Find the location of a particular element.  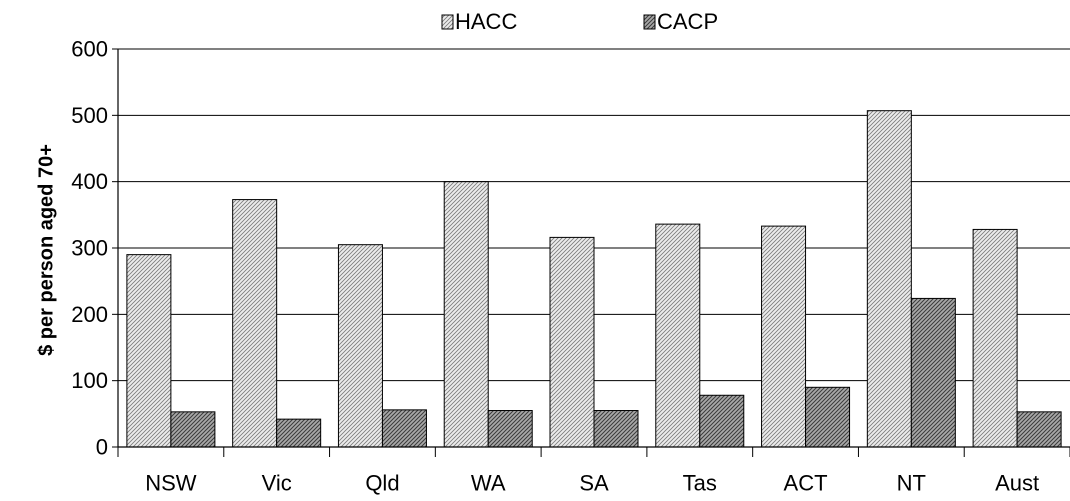

bar-cacp-vic is located at coordinates (299, 433).